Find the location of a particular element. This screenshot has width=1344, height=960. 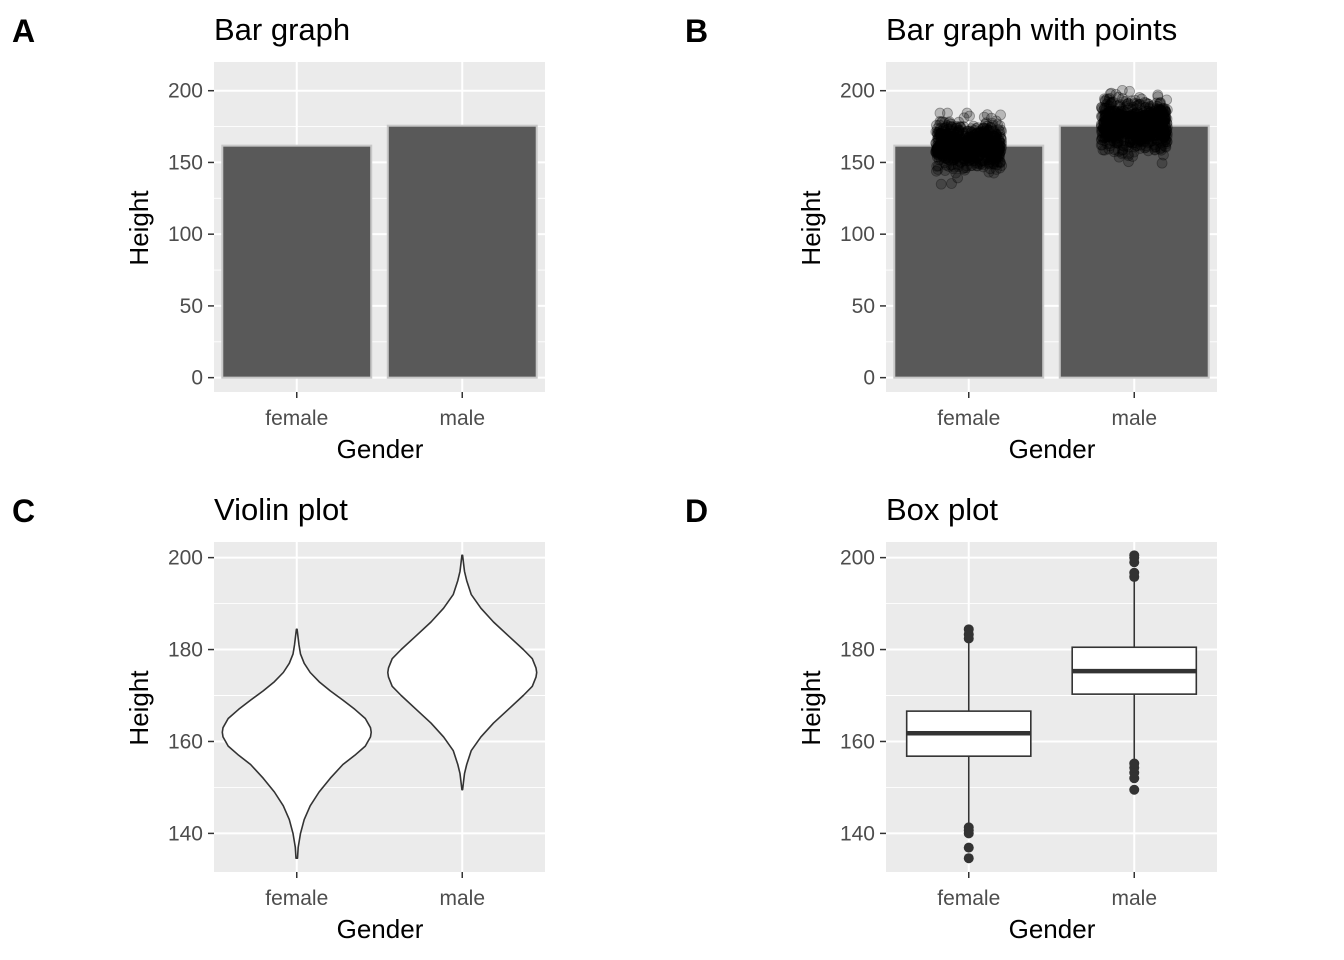

panel-c-x-tick-label-female: female is located at coordinates (296, 898).